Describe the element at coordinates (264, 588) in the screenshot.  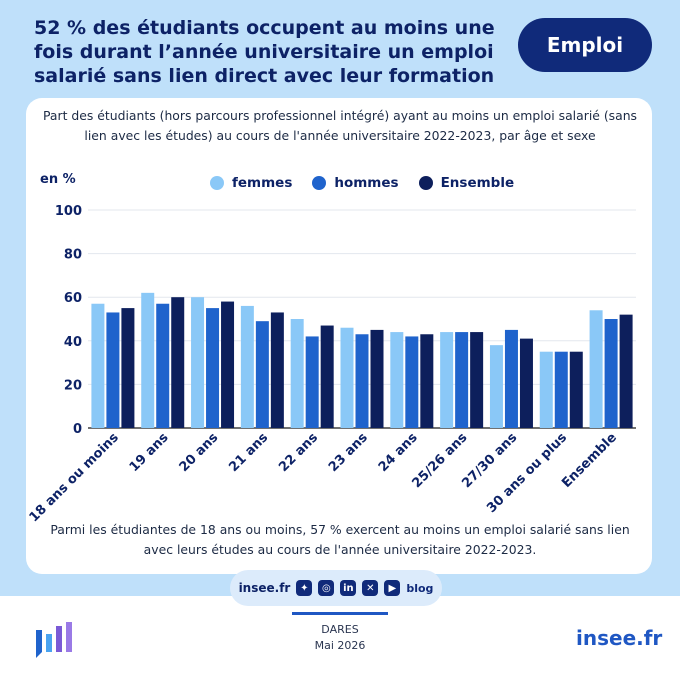
I see `site-link: insee.fr` at that location.